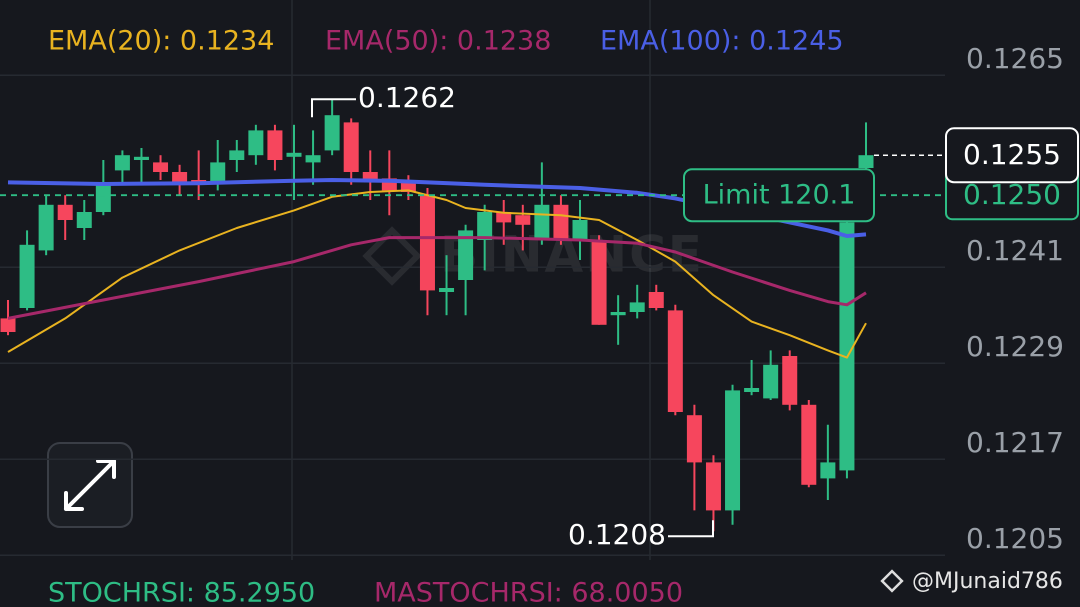  What do you see at coordinates (617, 534) in the screenshot?
I see `low-label: 0.1208` at bounding box center [617, 534].